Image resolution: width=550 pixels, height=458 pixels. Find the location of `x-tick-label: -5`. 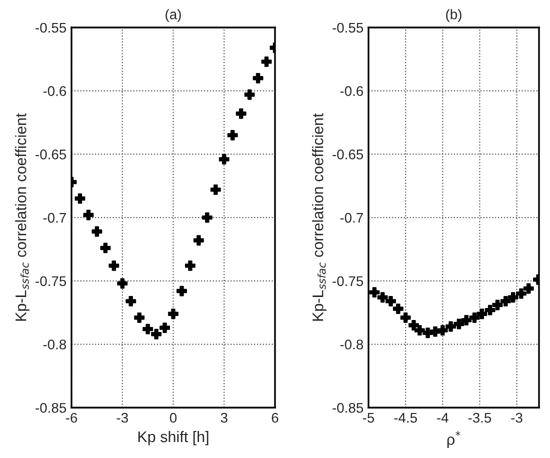

x-tick-label: -5 is located at coordinates (368, 417).